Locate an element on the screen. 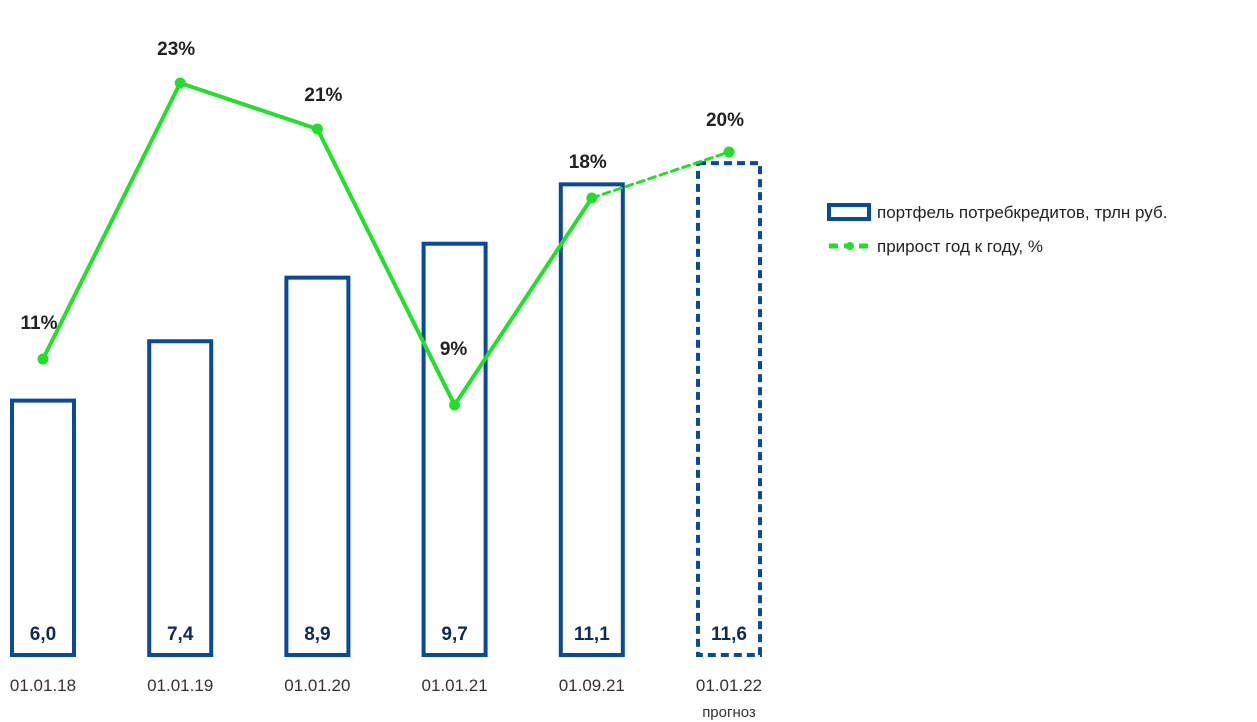 This screenshot has width=1257, height=722. growth-point-01.01.19 is located at coordinates (180, 83).